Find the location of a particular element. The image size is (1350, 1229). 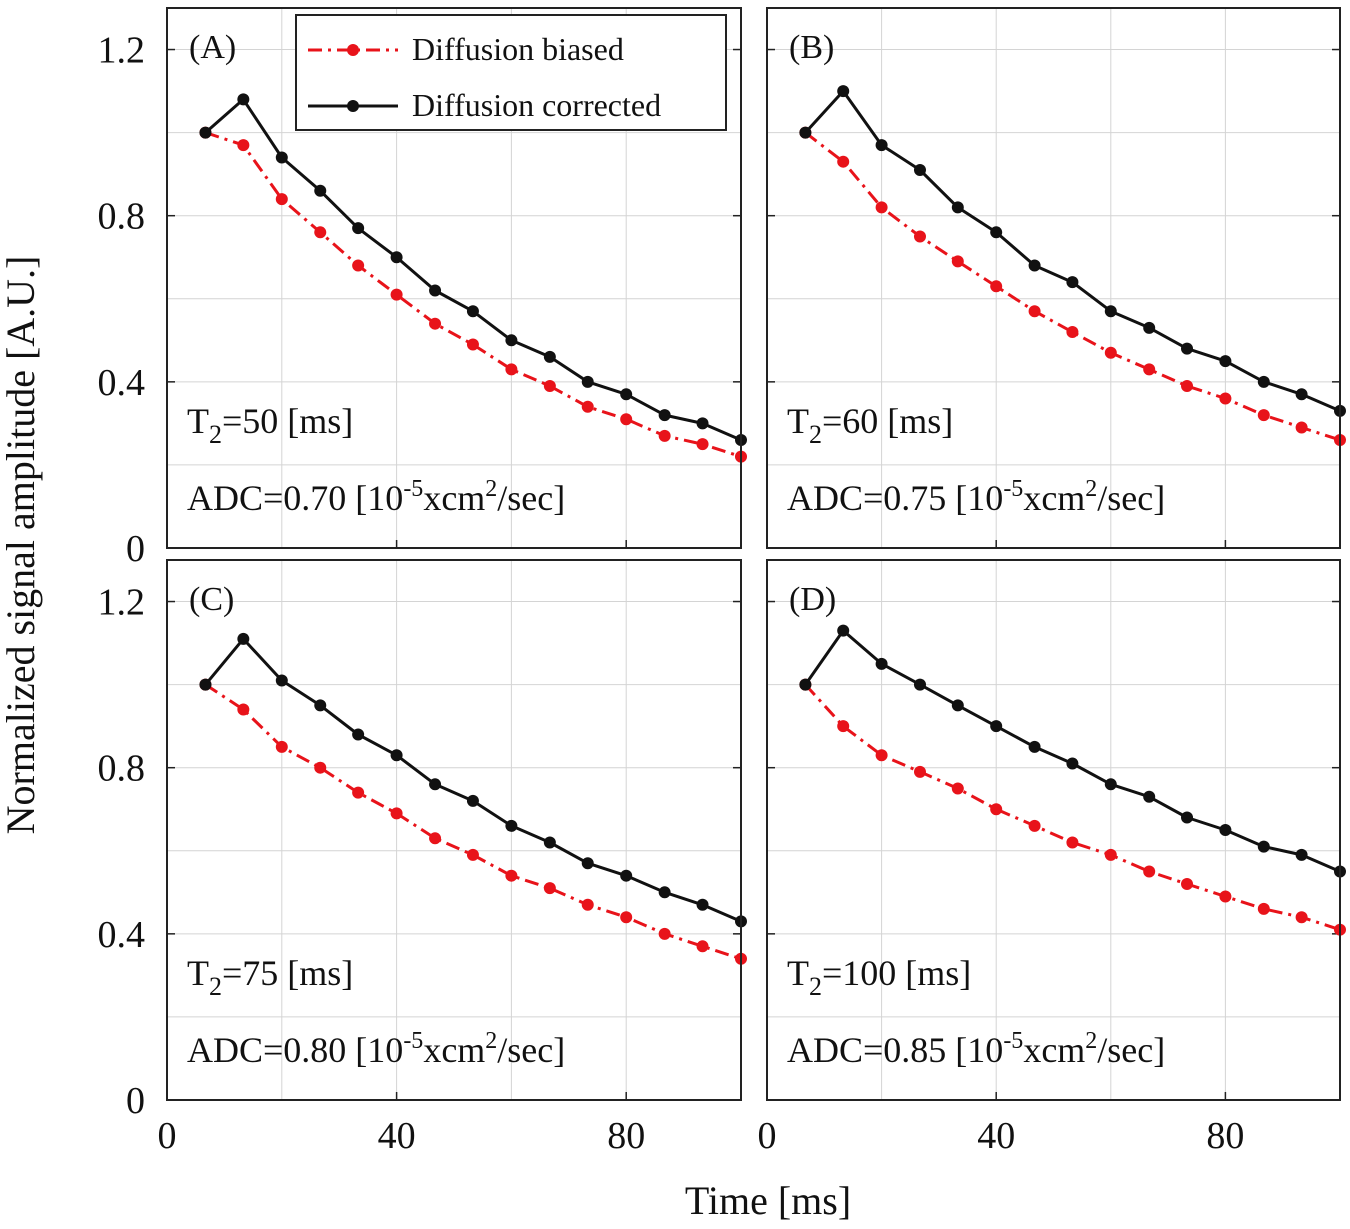

legend-box is located at coordinates (511, 72).